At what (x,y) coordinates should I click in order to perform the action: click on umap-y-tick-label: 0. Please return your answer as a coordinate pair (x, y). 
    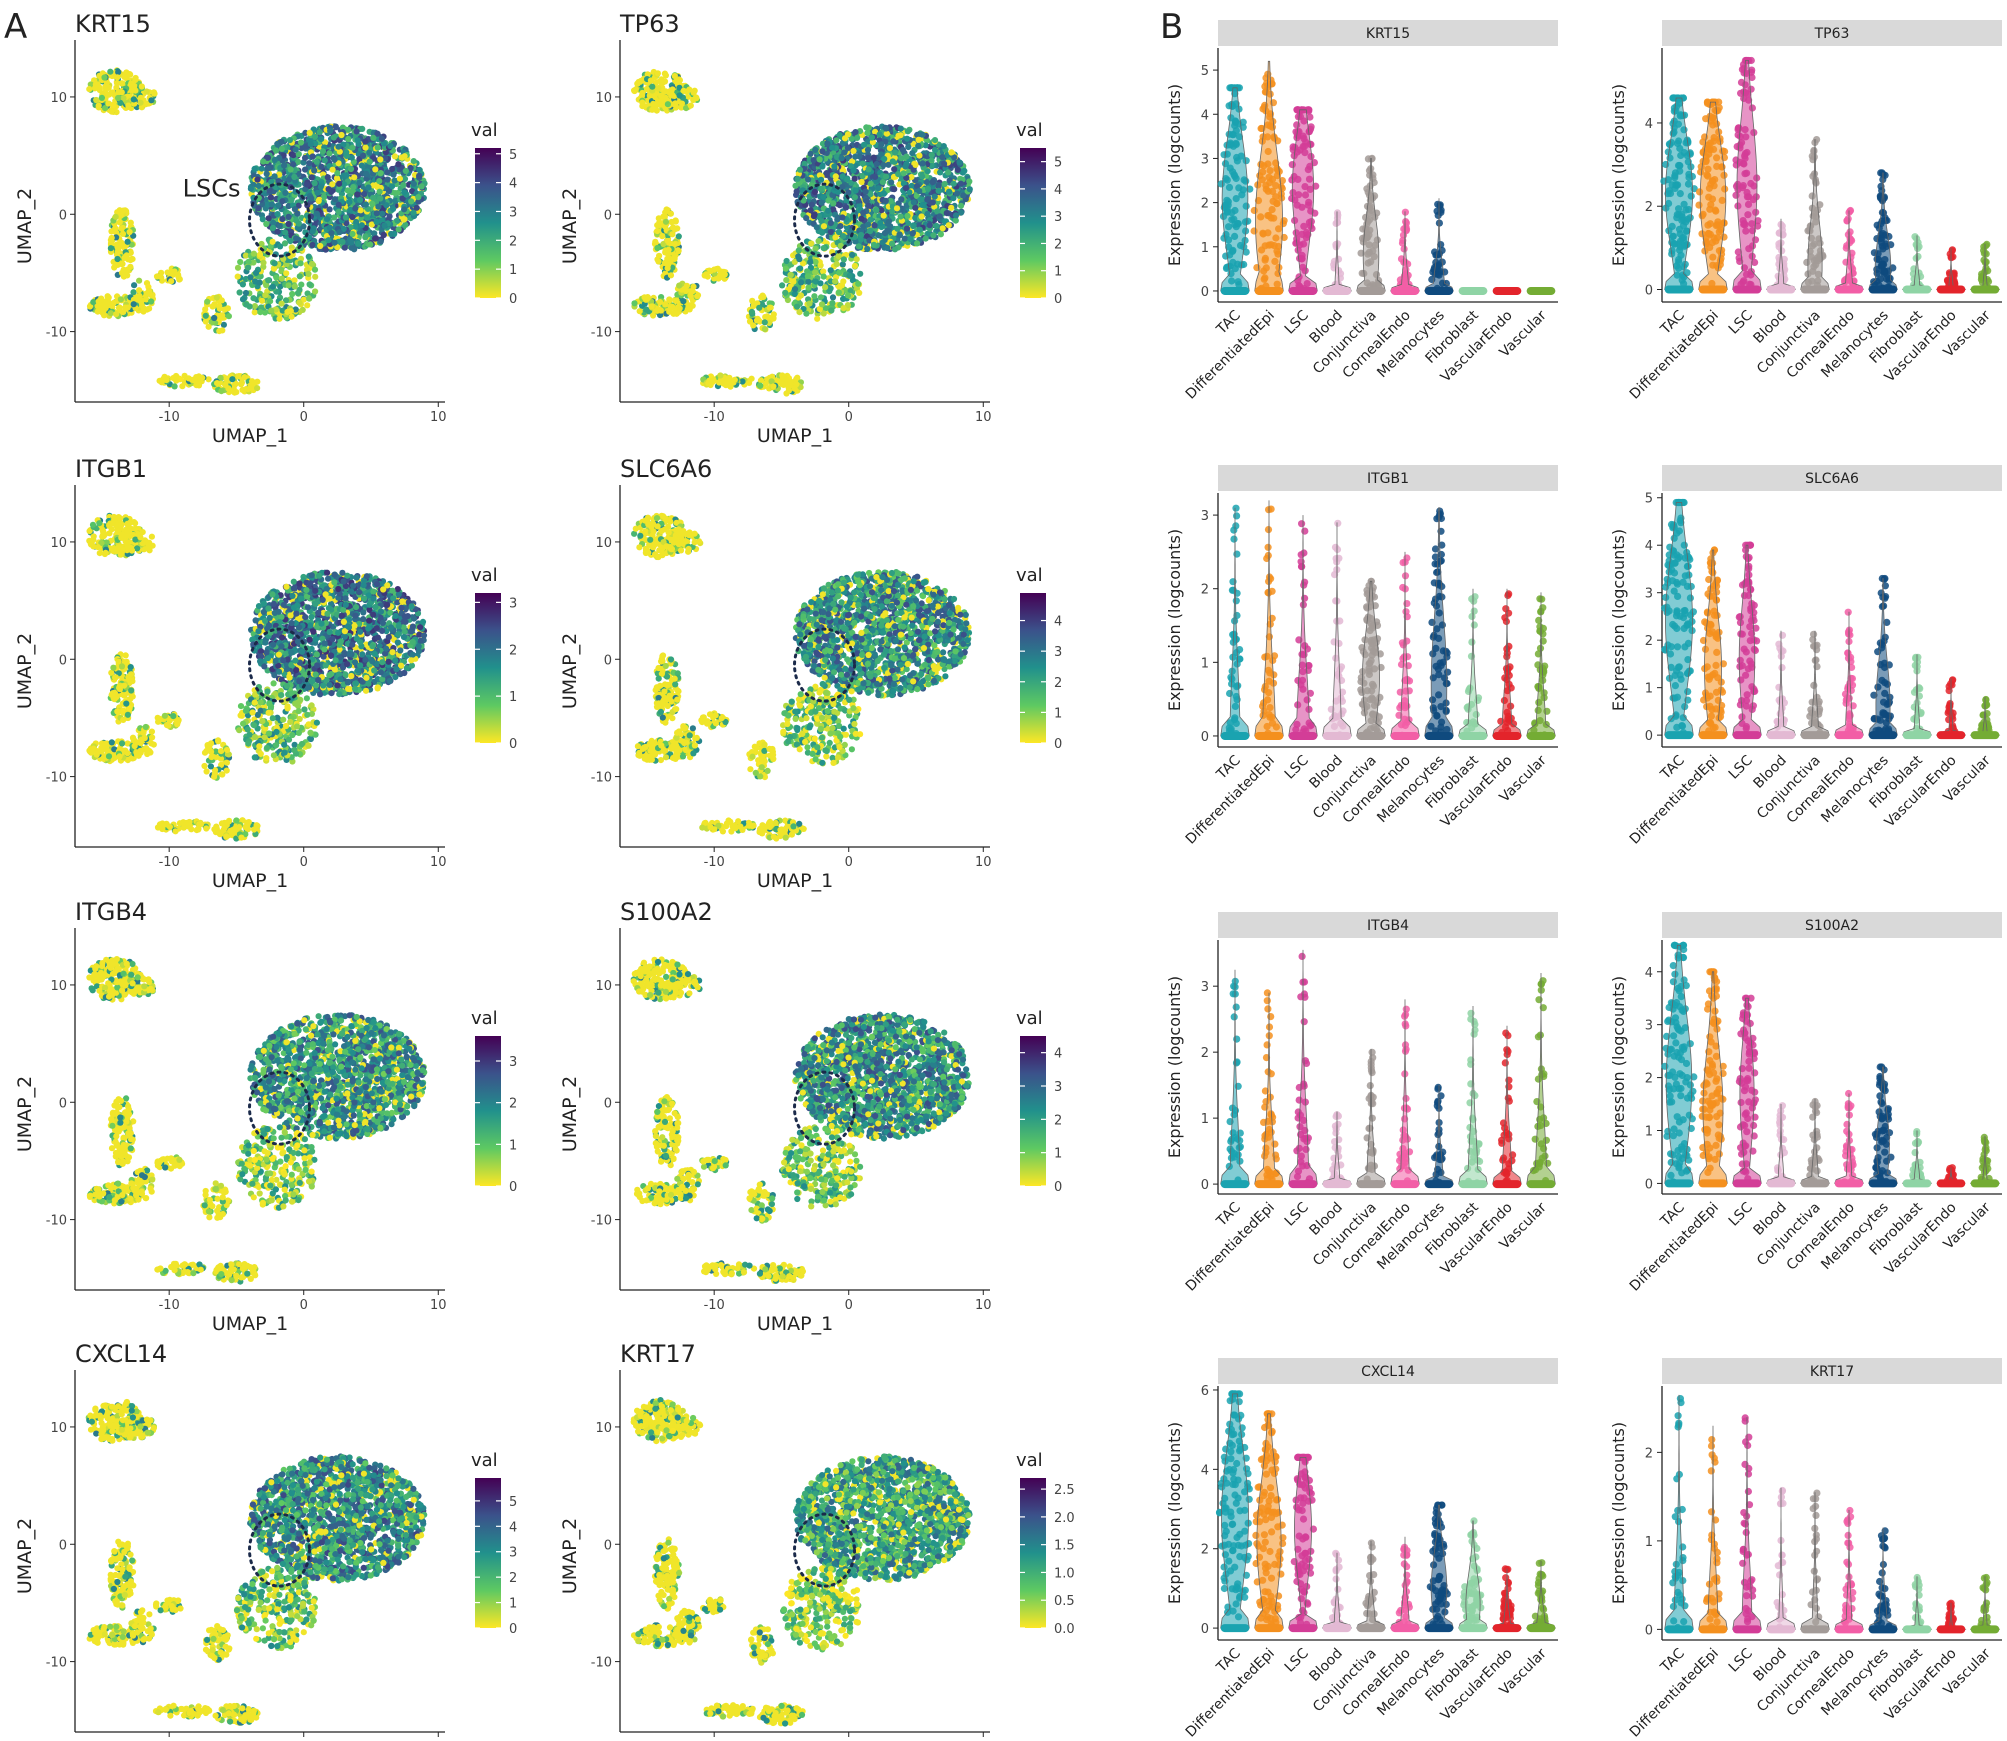
    Looking at the image, I should click on (608, 215).